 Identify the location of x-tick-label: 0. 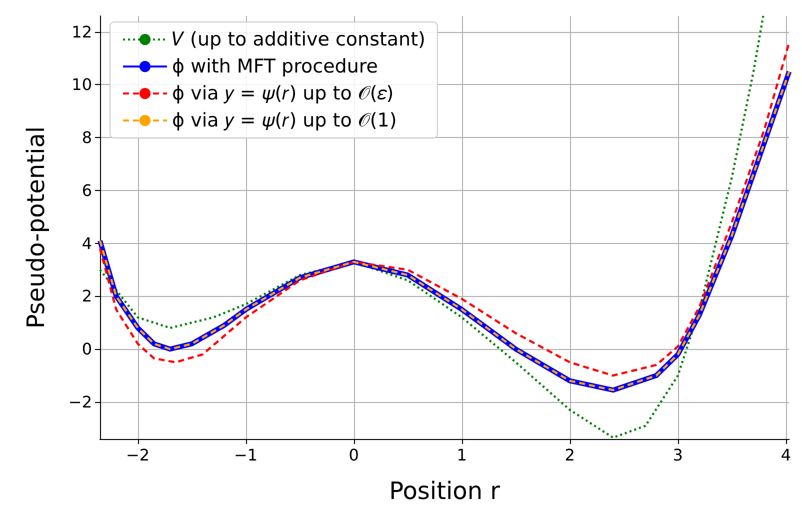
(353, 455).